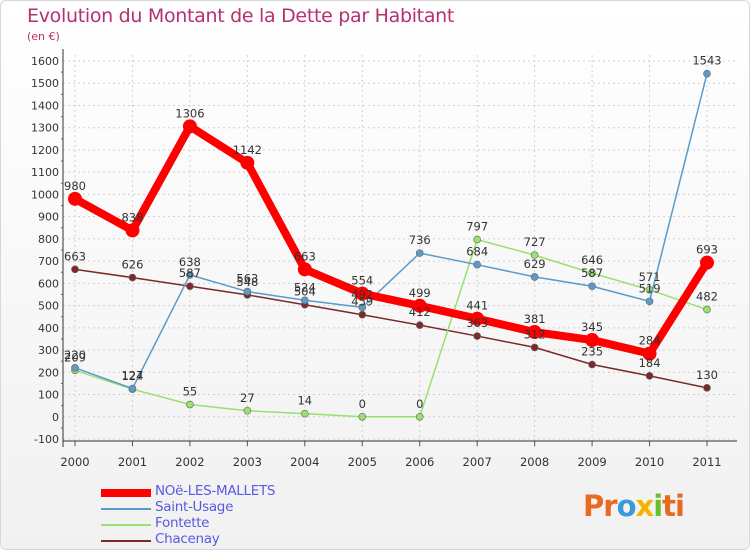 This screenshot has width=750, height=550. What do you see at coordinates (600, 506) in the screenshot?
I see `brand-letters-1: Pr` at bounding box center [600, 506].